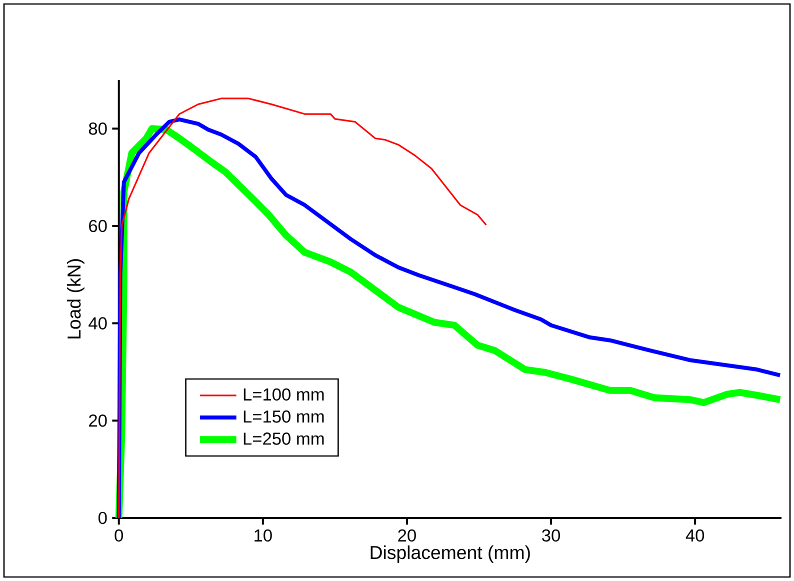 The width and height of the screenshot is (794, 581). What do you see at coordinates (118, 535) in the screenshot?
I see `x-tick-label: 0` at bounding box center [118, 535].